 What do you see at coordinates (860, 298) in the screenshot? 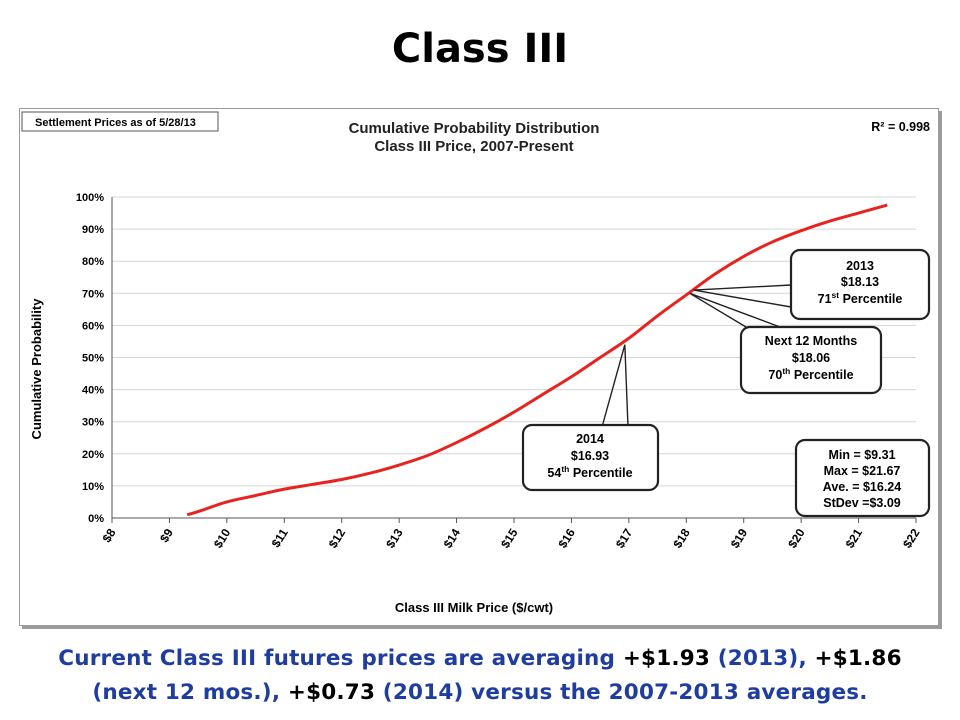
I see `callout-2013-percentile: 71st Percentile` at bounding box center [860, 298].